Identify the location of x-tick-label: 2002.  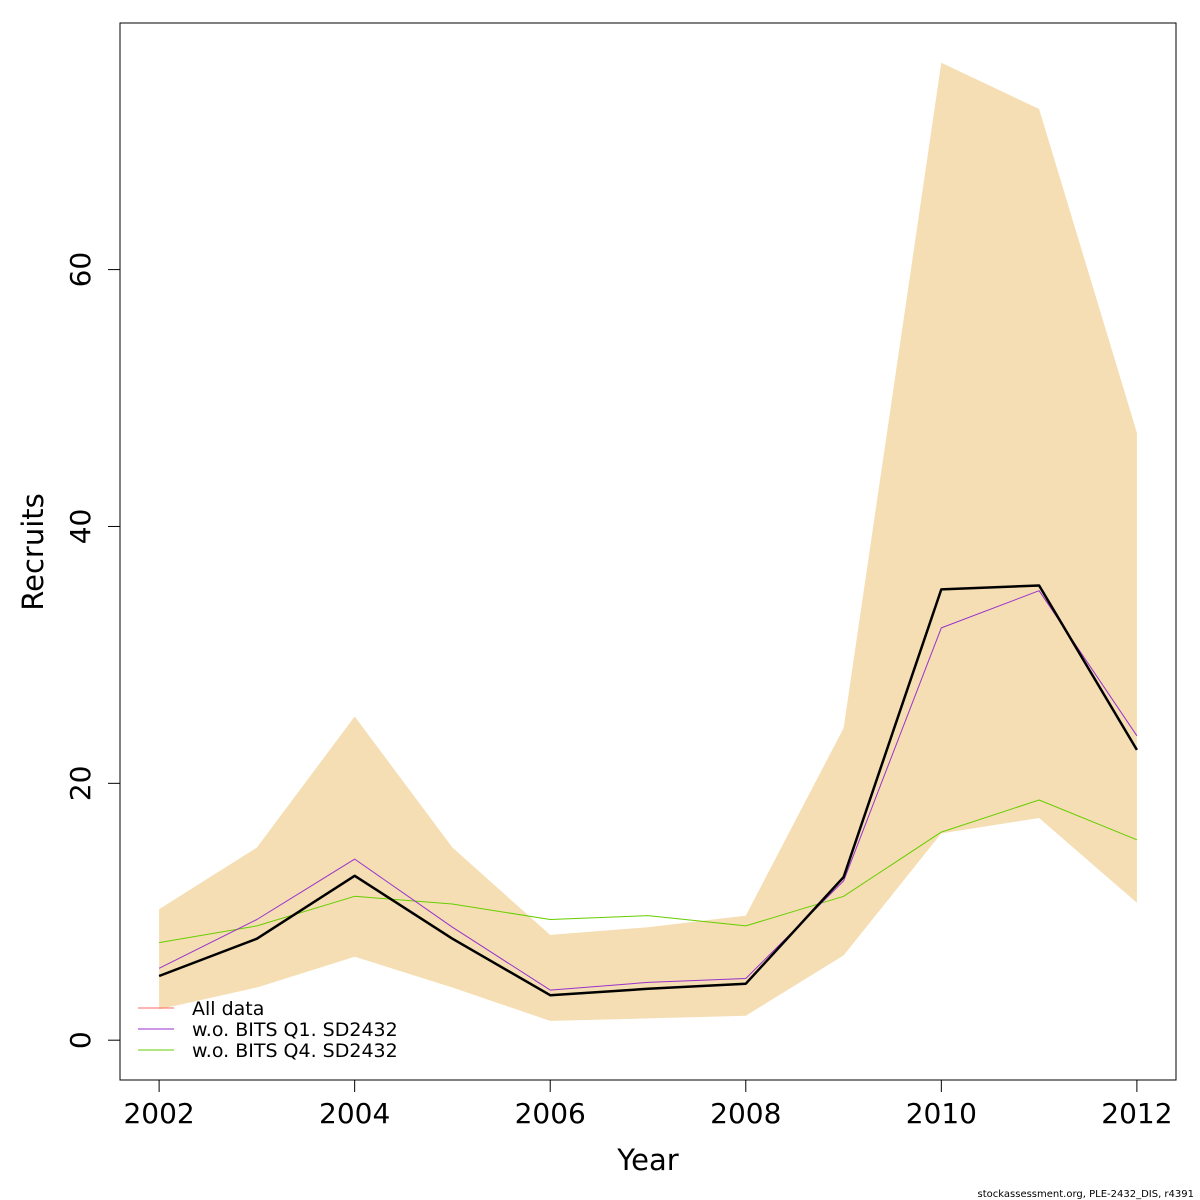
(158, 1113).